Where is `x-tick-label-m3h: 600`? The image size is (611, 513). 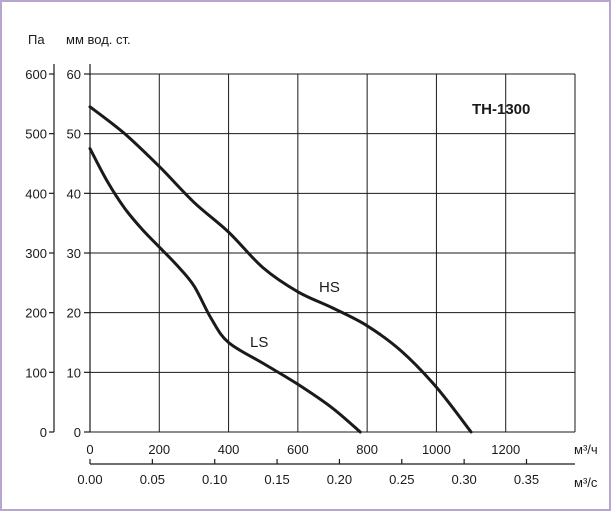 x-tick-label-m3h: 600 is located at coordinates (298, 449).